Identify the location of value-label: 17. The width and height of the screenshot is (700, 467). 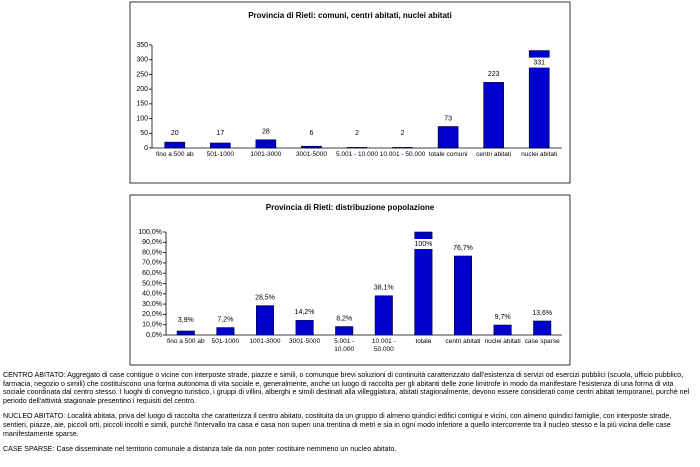
(220, 133).